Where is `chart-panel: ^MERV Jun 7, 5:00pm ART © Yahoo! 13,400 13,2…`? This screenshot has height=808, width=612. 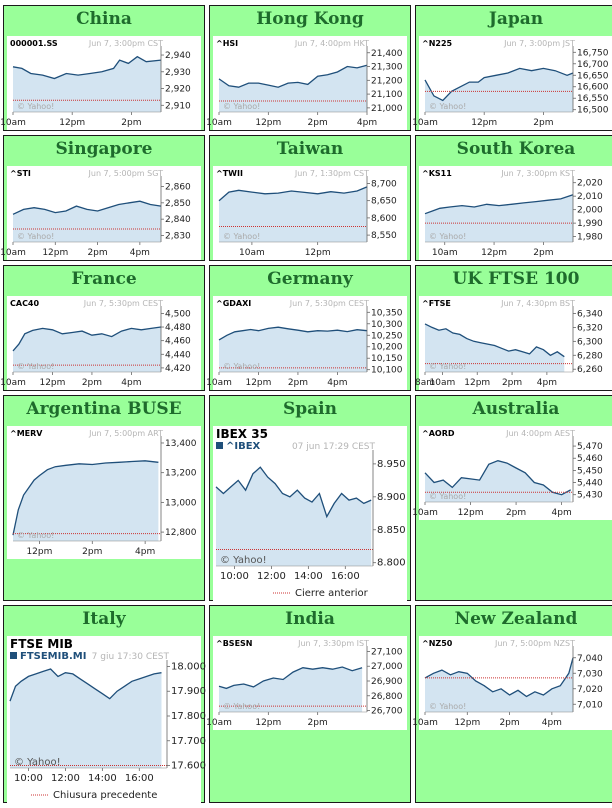 chart-panel: ^MERV Jun 7, 5:00pm ART © Yahoo! 13,400 13,2… is located at coordinates (104, 492).